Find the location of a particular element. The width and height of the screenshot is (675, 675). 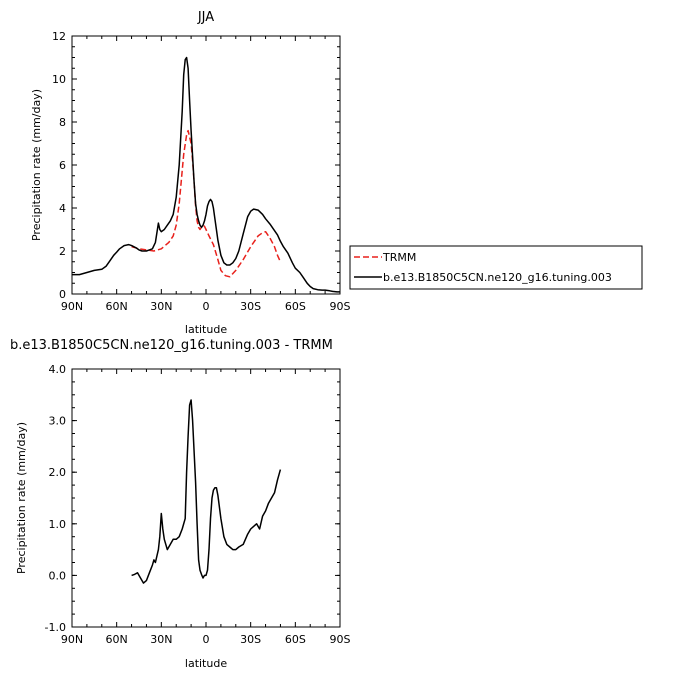

legend-label-model: b.e13.B1850C5CN.ne120_g16.tuning.003 is located at coordinates (497, 277).